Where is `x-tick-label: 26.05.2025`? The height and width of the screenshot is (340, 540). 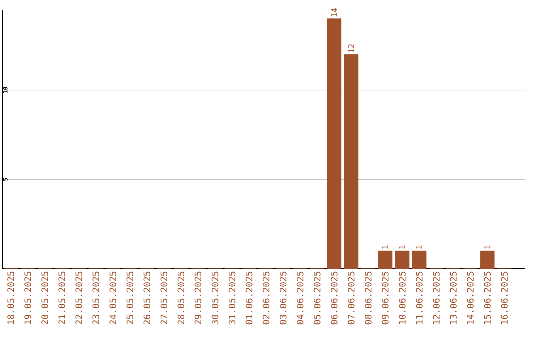
x-tick-label: 26.05.2025 is located at coordinates (147, 298).